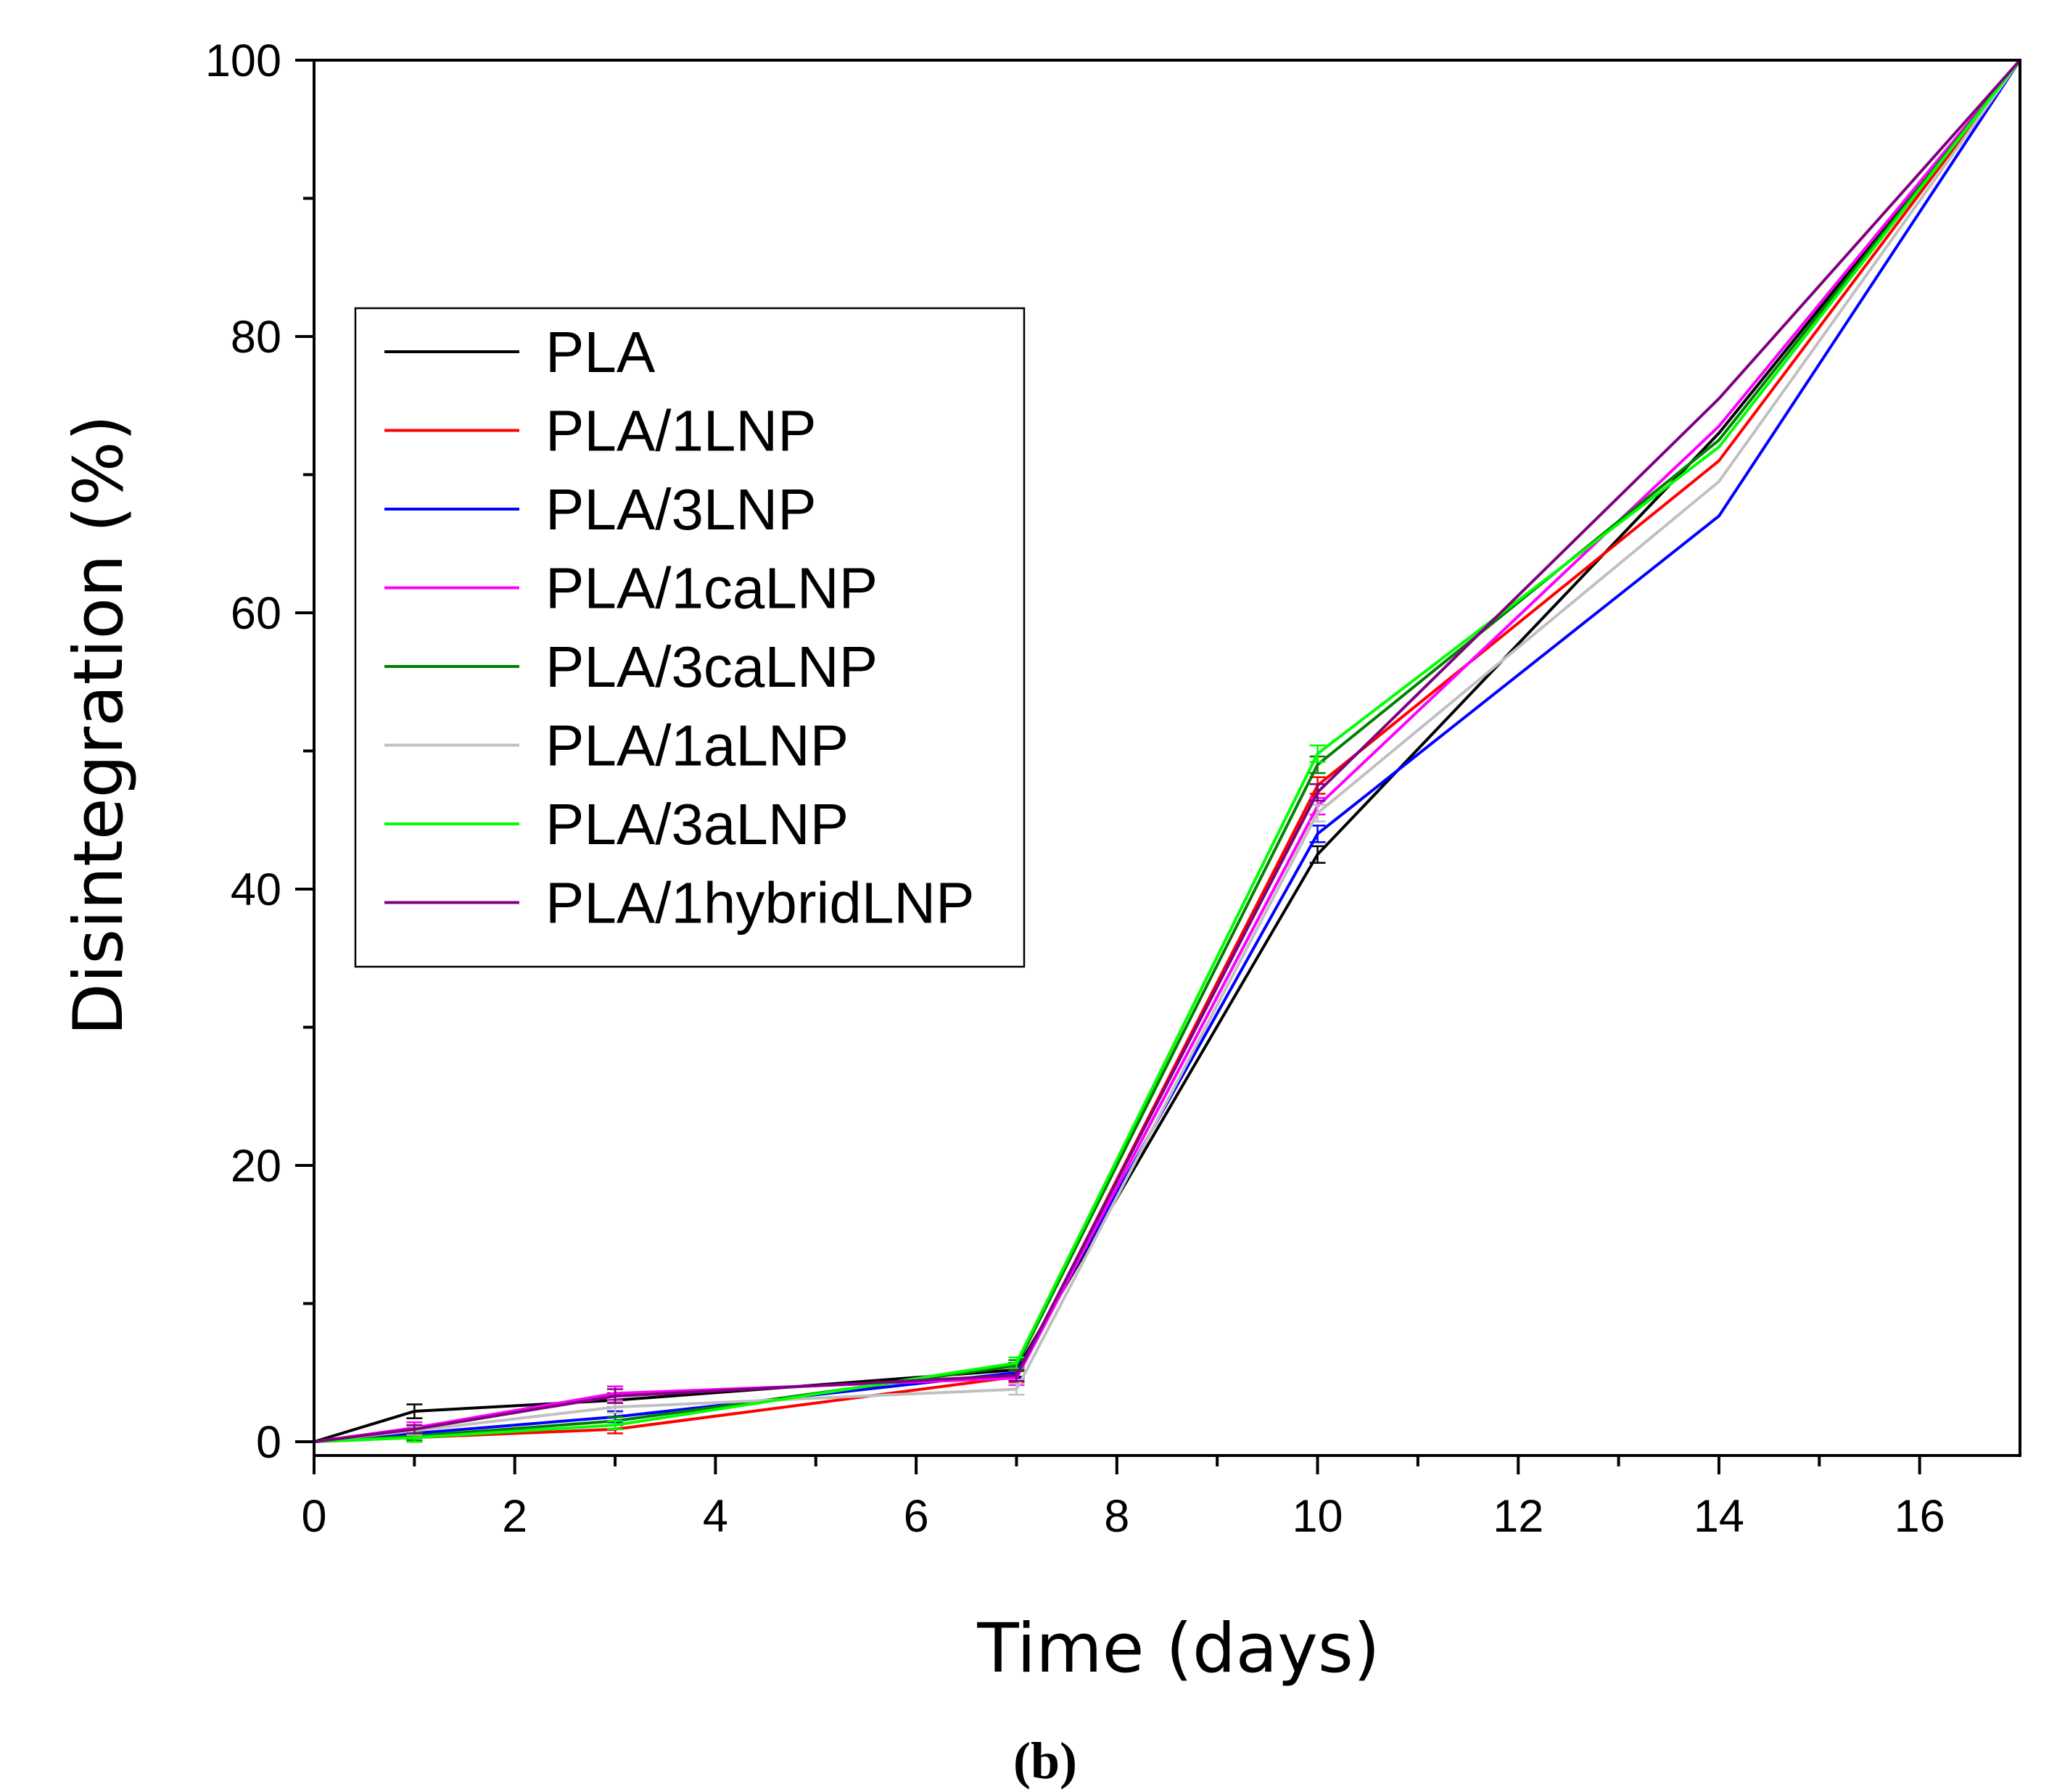 This screenshot has height=1792, width=2049. What do you see at coordinates (681, 431) in the screenshot?
I see `legend-label: PLA/1LNP` at bounding box center [681, 431].